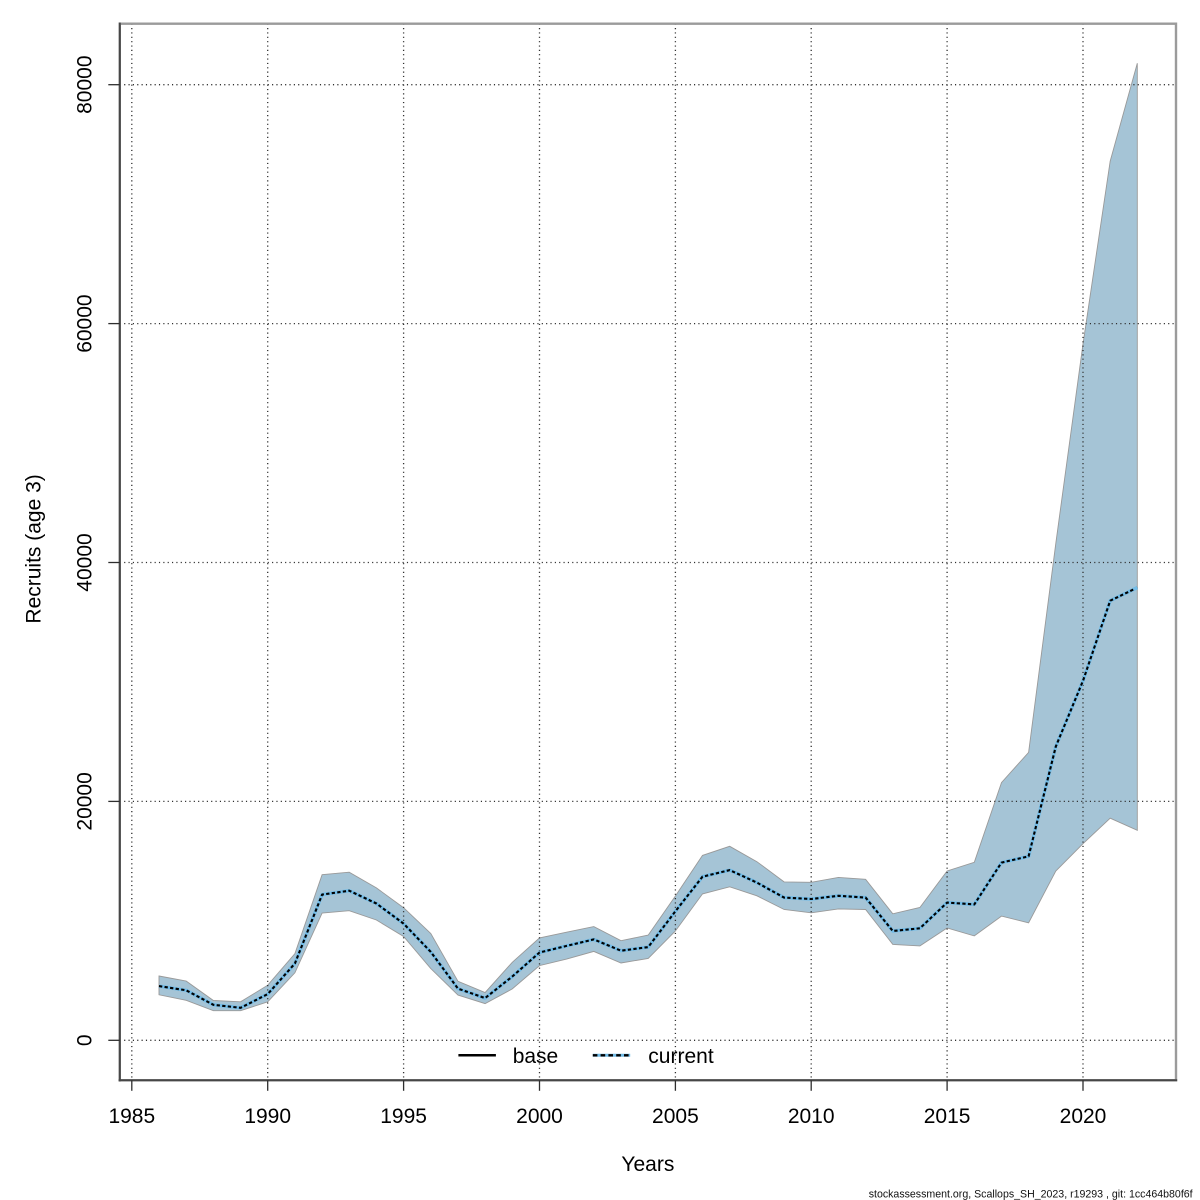  What do you see at coordinates (681, 1056) in the screenshot?
I see `svg-text: current` at bounding box center [681, 1056].